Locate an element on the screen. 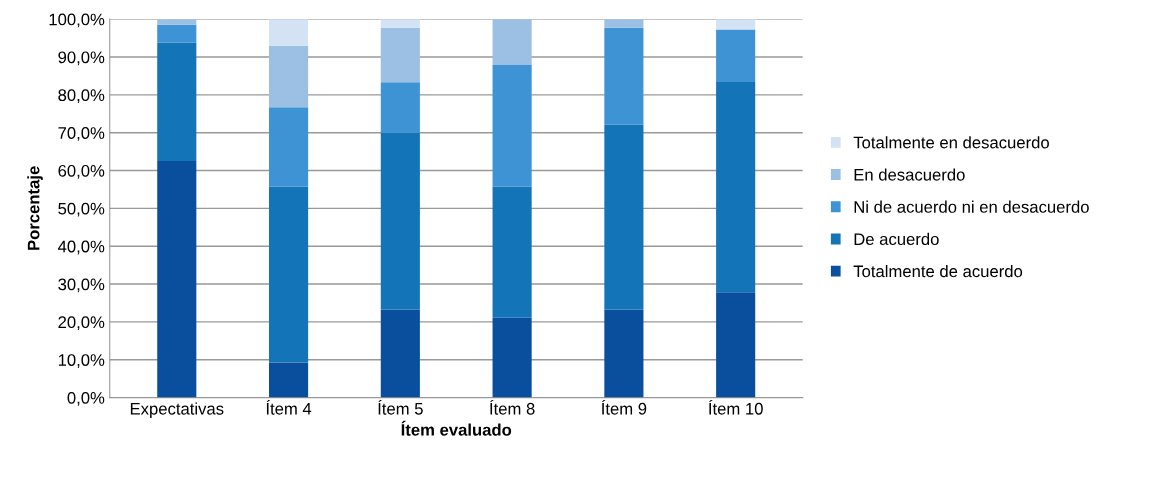 The height and width of the screenshot is (479, 1155). y-tick-label: 0,0% is located at coordinates (86, 398).